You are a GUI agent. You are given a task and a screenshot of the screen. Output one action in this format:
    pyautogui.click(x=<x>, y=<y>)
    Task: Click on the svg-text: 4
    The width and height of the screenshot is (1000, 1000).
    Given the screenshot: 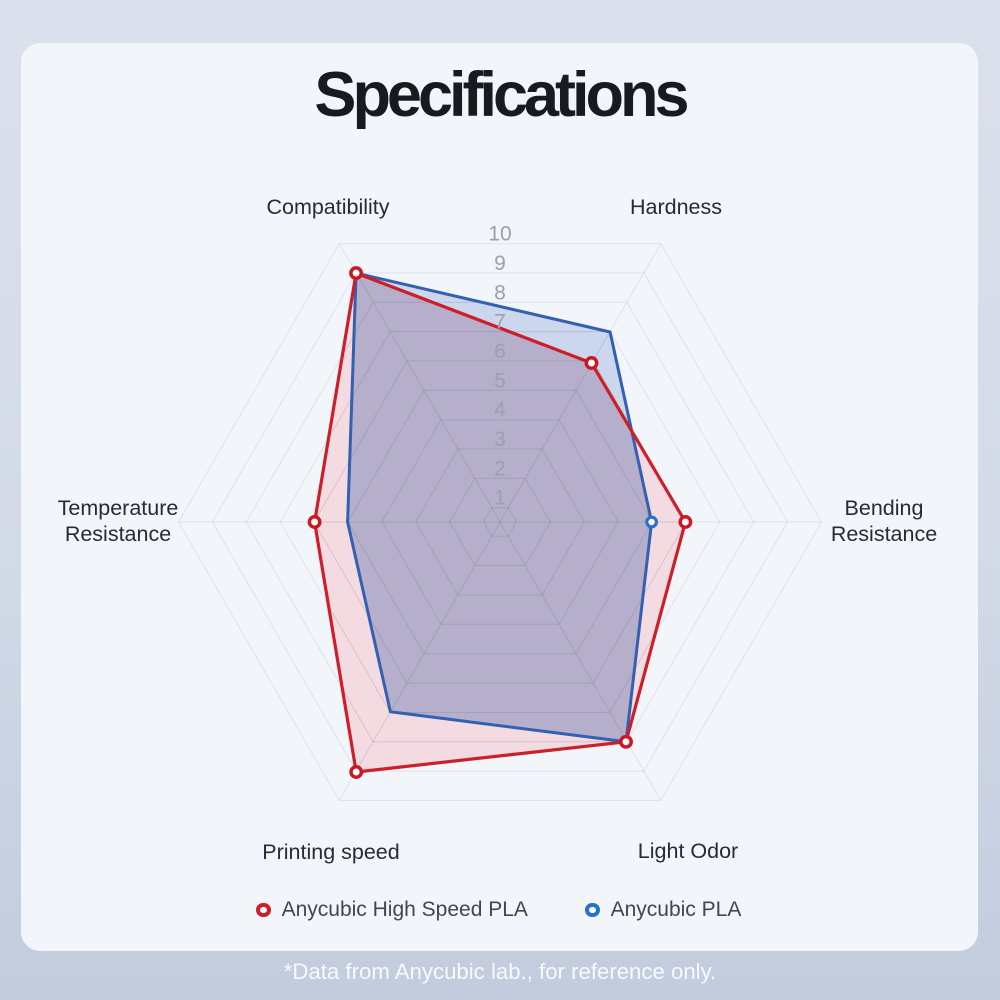 What is the action you would take?
    pyautogui.click(x=500, y=410)
    